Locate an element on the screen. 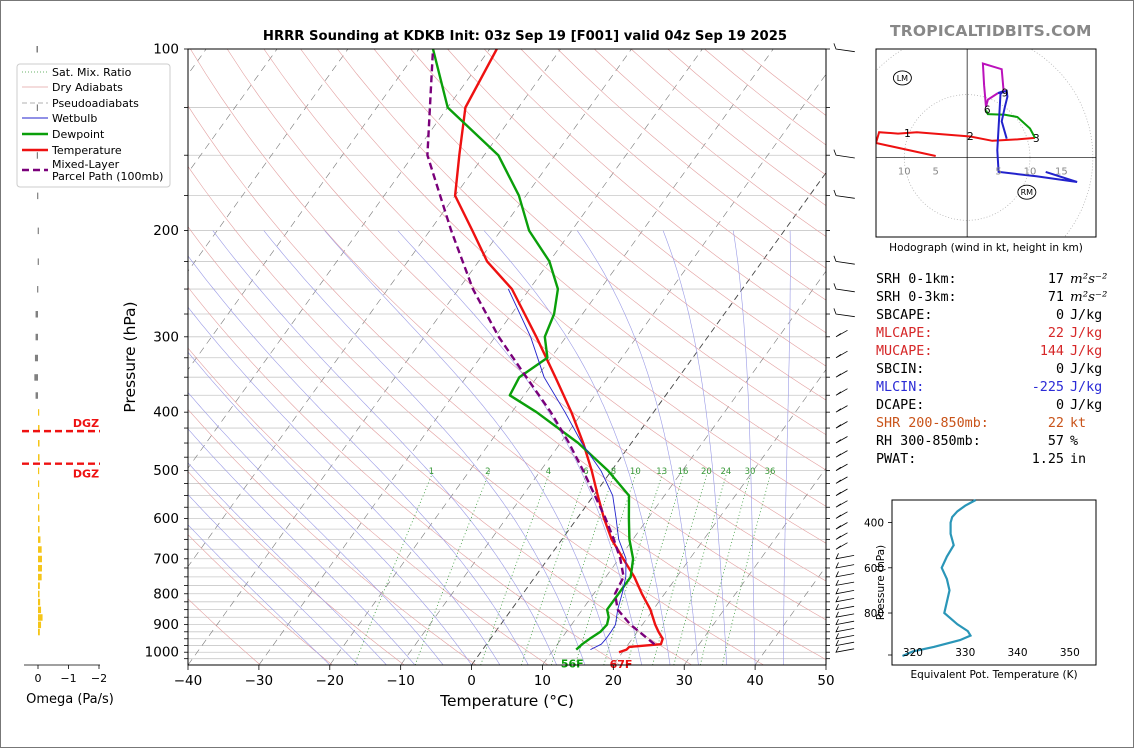  mixing-ratio-label: 30 is located at coordinates (750, 472).